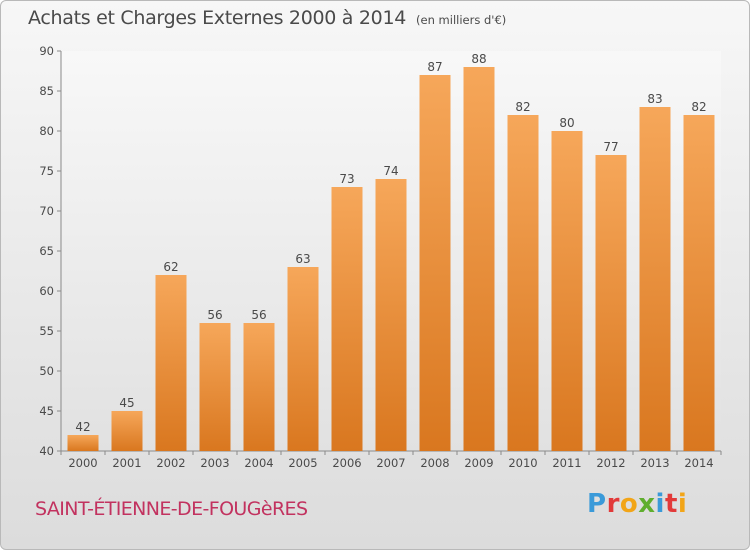  What do you see at coordinates (654, 463) in the screenshot?
I see `x-tick-label: 2013` at bounding box center [654, 463].